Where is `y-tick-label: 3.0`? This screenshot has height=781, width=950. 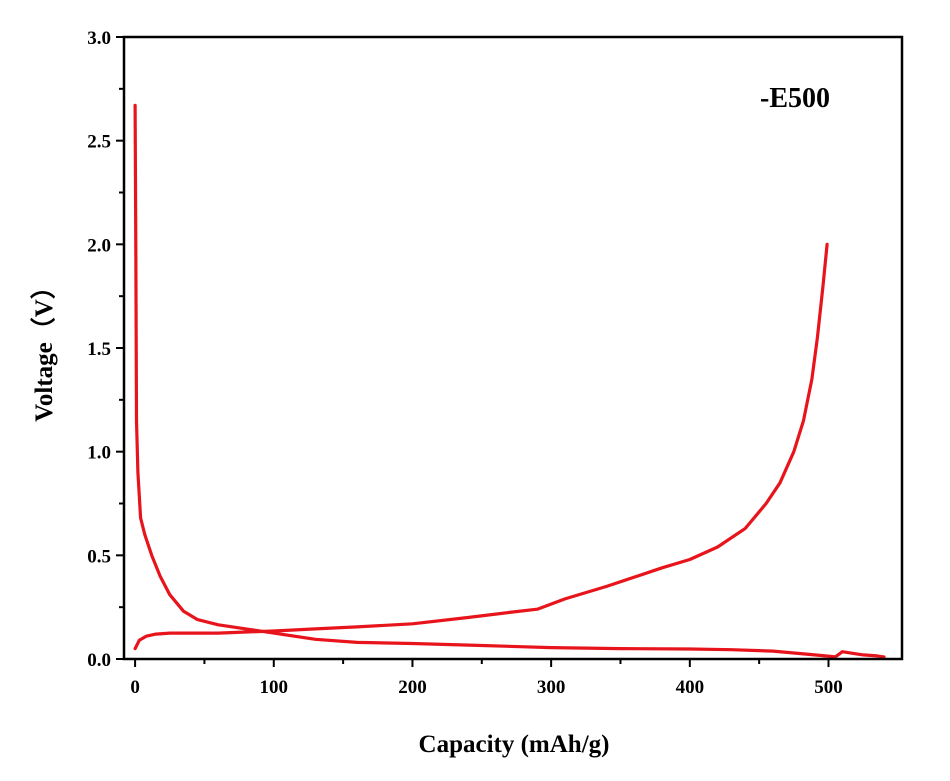 y-tick-label: 3.0 is located at coordinates (99, 38).